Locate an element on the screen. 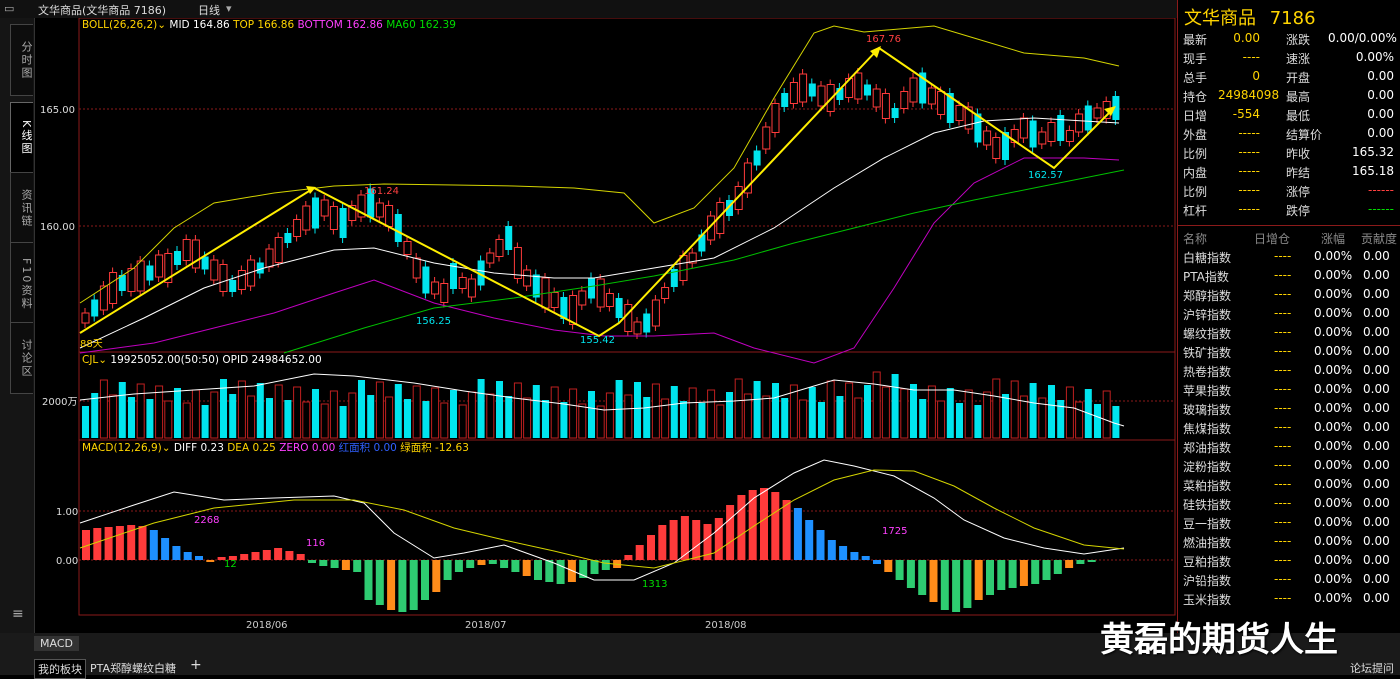 The width and height of the screenshot is (1400, 679). index-name: 淀粉指数 is located at coordinates (1207, 467).